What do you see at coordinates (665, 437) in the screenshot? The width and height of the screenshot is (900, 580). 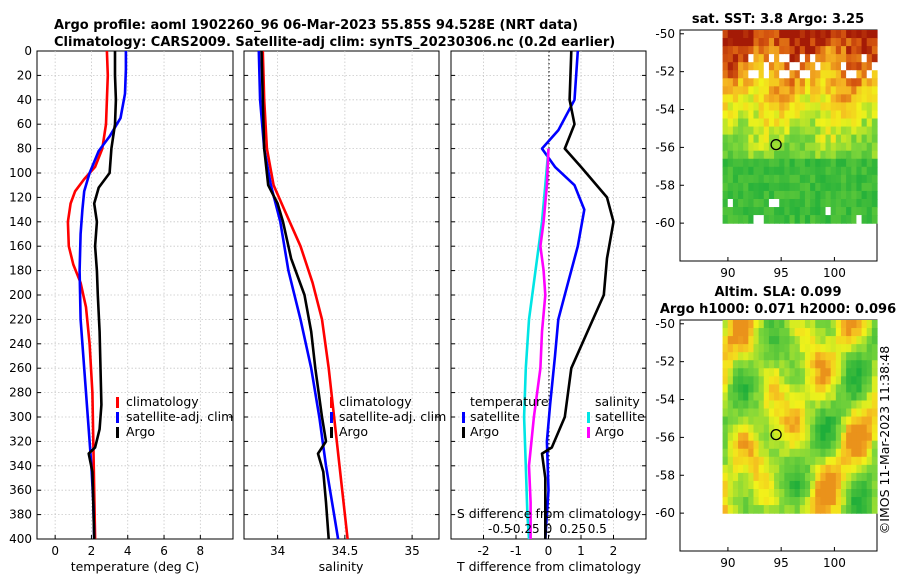 I see `lat-tick-label: -56` at bounding box center [665, 437].